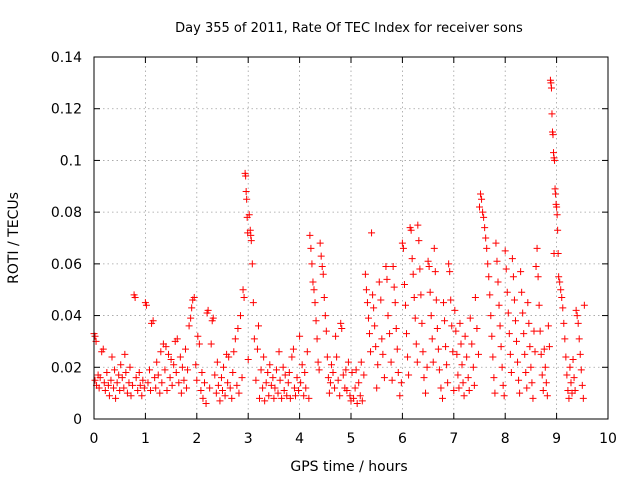 Image resolution: width=640 pixels, height=480 pixels. Describe the element at coordinates (66, 317) in the screenshot. I see `y-tick-label: 0.04` at that location.